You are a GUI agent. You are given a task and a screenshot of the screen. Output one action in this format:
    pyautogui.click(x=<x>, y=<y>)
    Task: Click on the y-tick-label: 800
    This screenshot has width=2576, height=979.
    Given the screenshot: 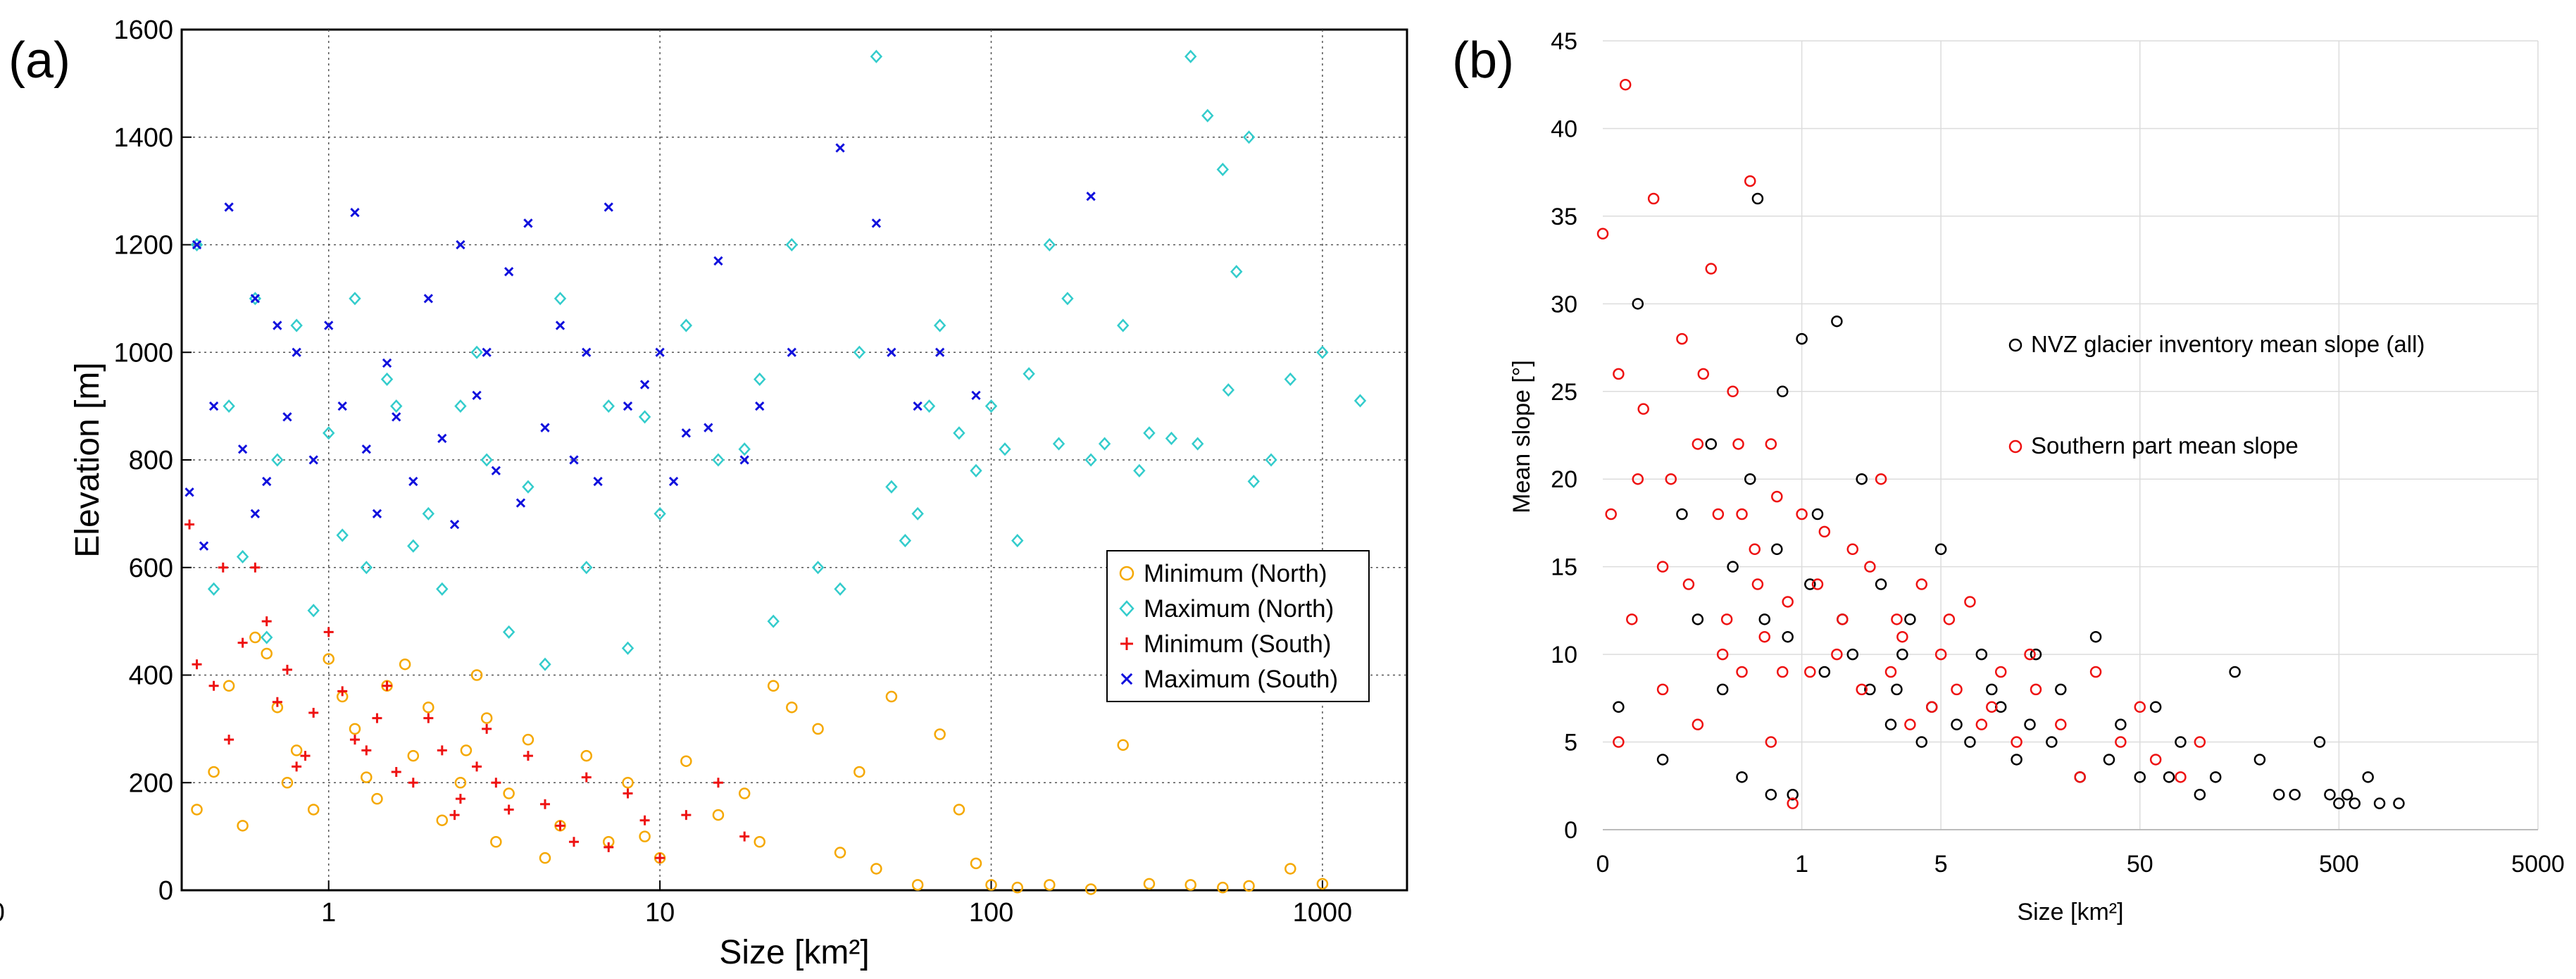 What is the action you would take?
    pyautogui.click(x=151, y=460)
    